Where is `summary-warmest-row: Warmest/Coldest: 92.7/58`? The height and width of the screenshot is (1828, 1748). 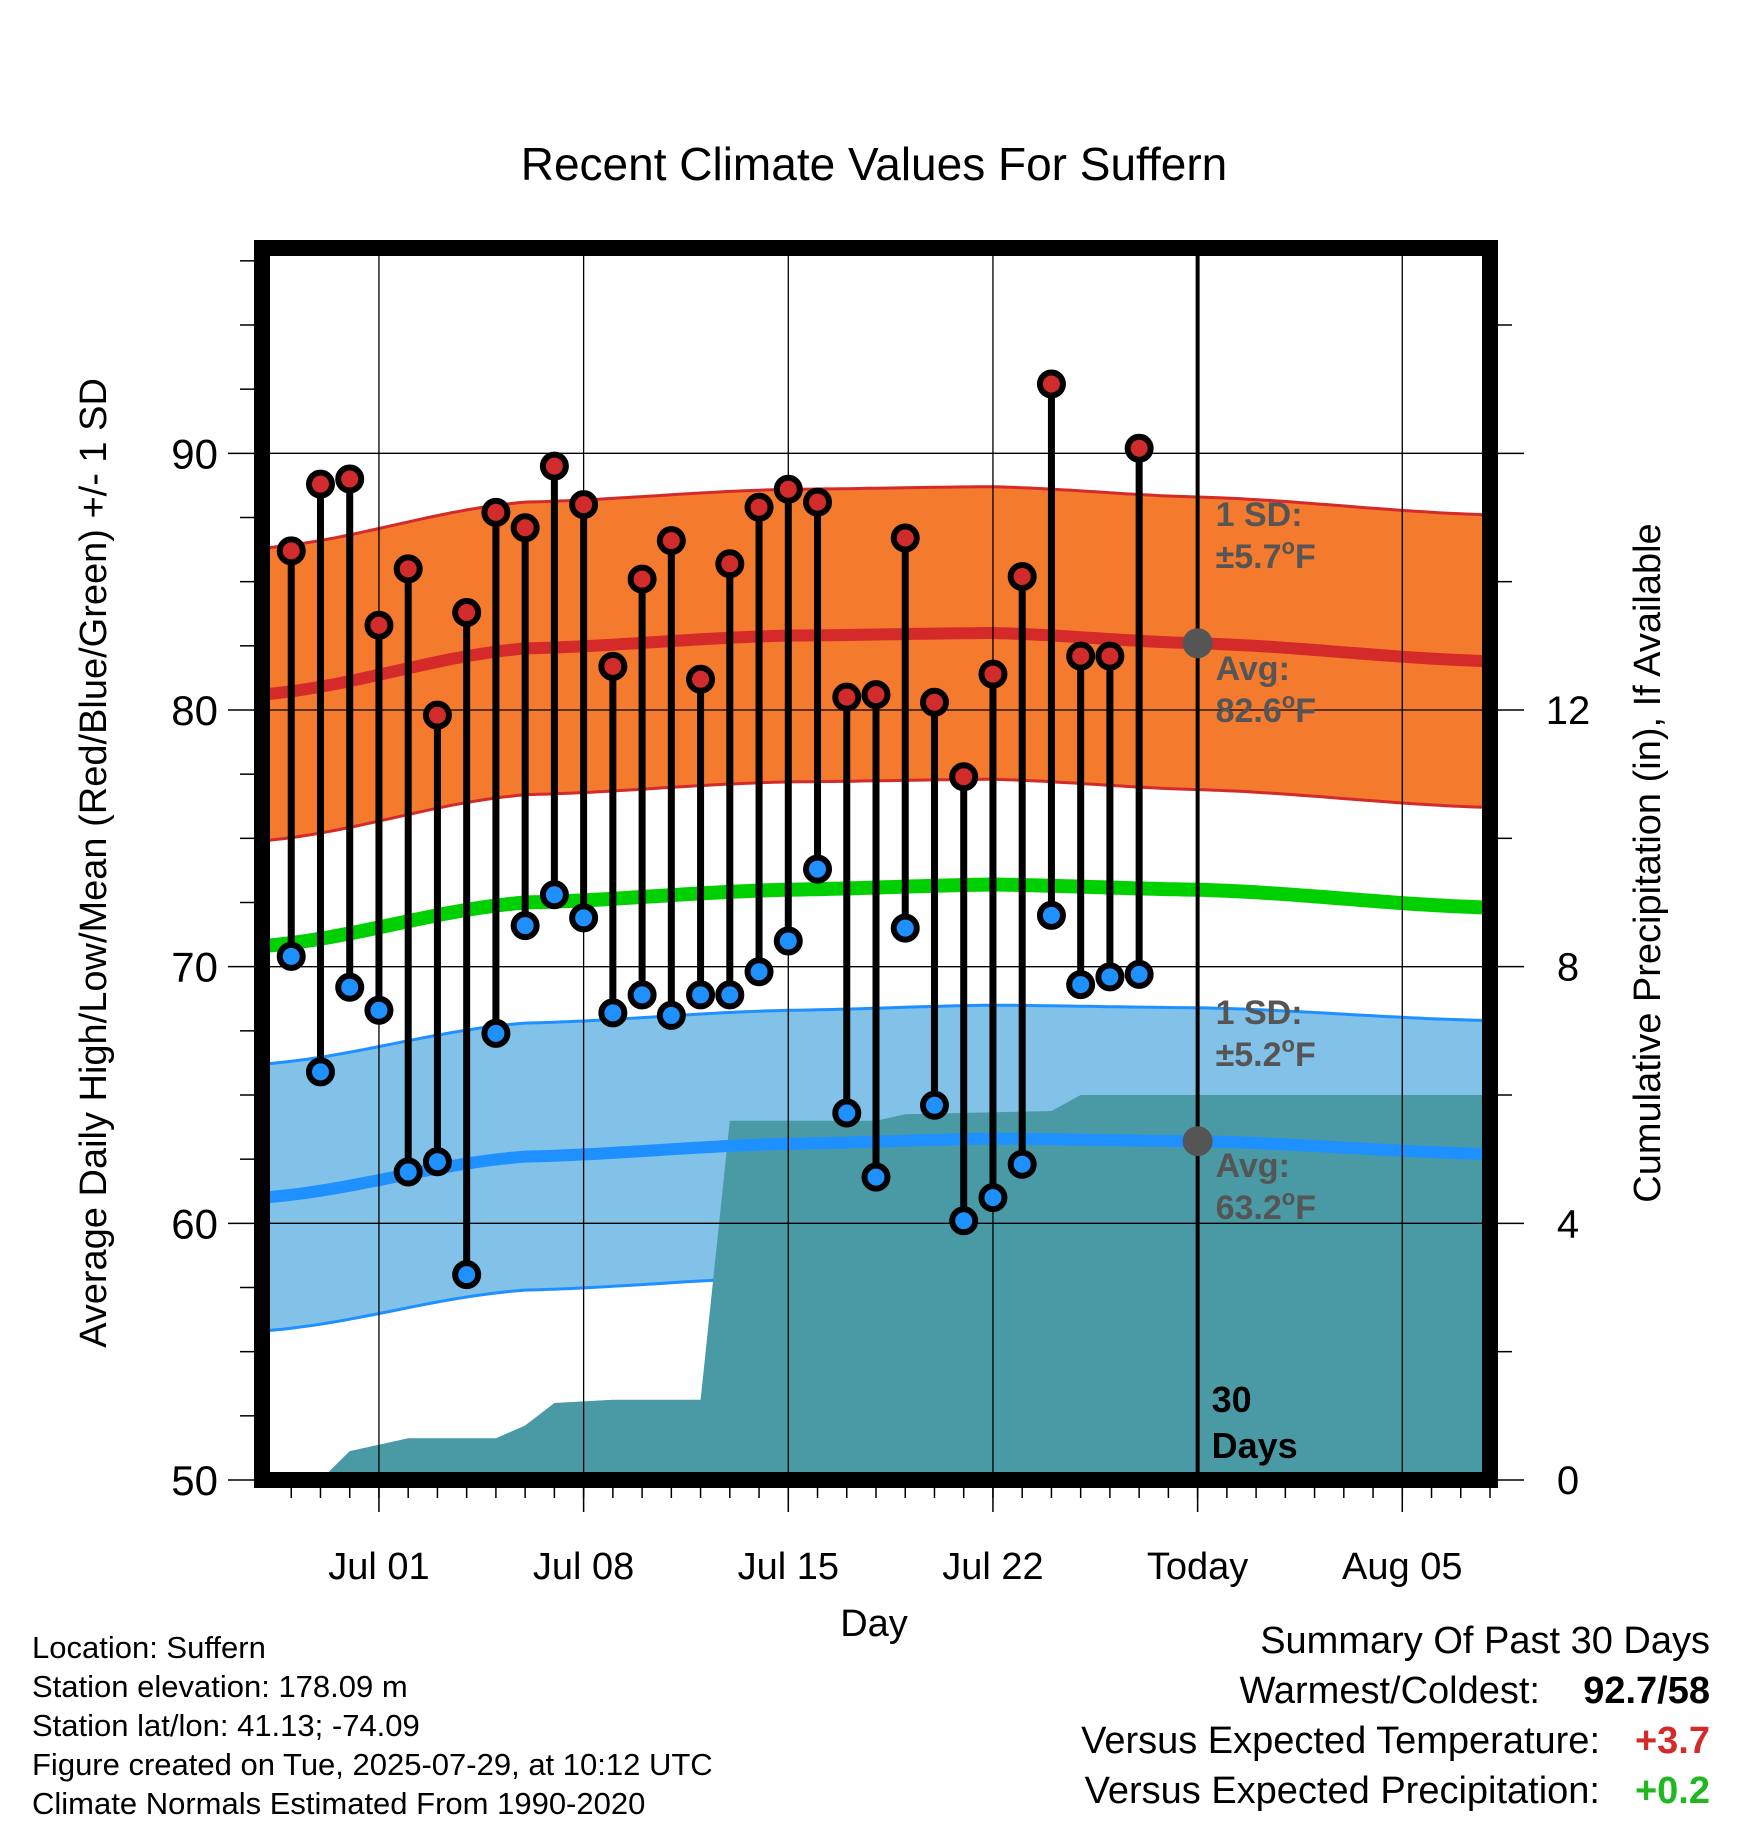 summary-warmest-row: Warmest/Coldest: 92.7/58 is located at coordinates (1474, 1693).